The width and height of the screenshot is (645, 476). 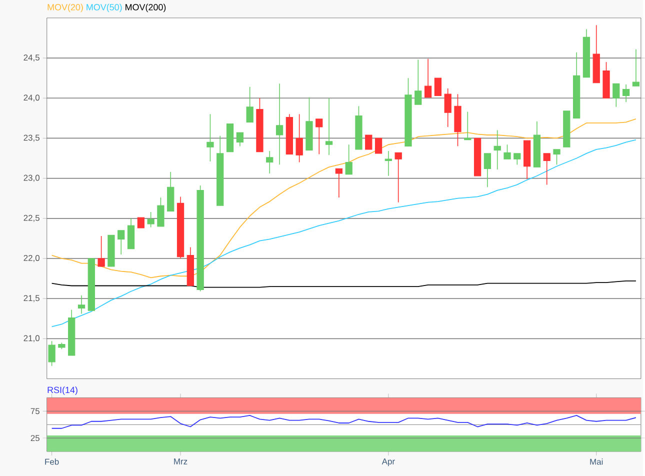 I want to click on x-tick-label: Mrz, so click(x=181, y=461).